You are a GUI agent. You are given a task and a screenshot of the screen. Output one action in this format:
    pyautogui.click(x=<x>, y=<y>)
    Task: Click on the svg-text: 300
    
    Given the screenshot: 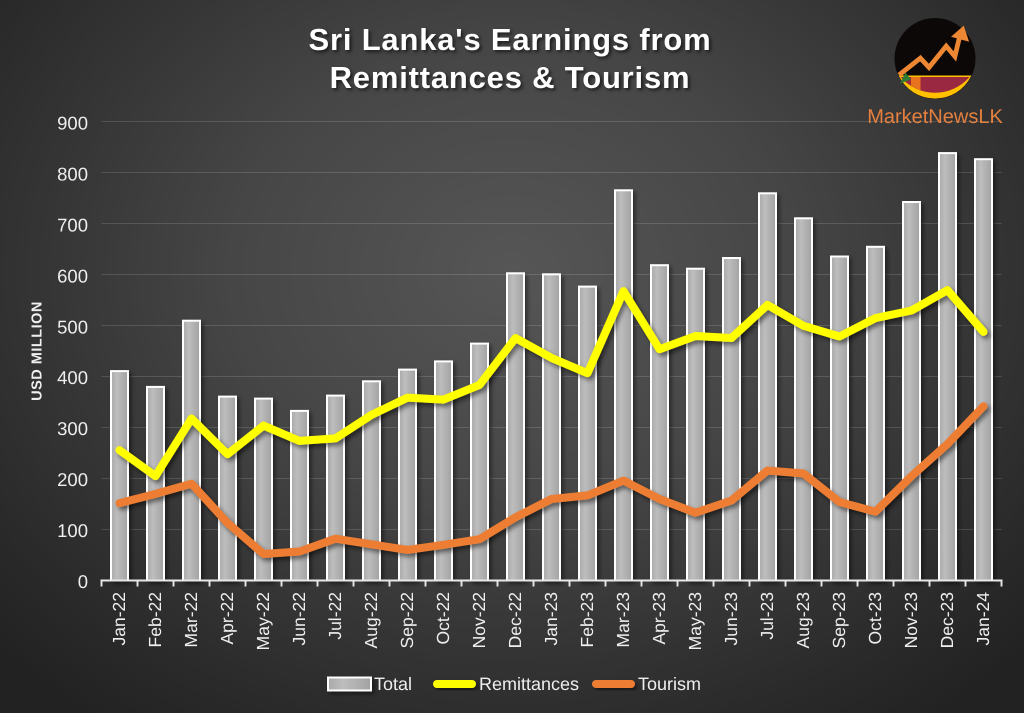 What is the action you would take?
    pyautogui.click(x=72, y=428)
    